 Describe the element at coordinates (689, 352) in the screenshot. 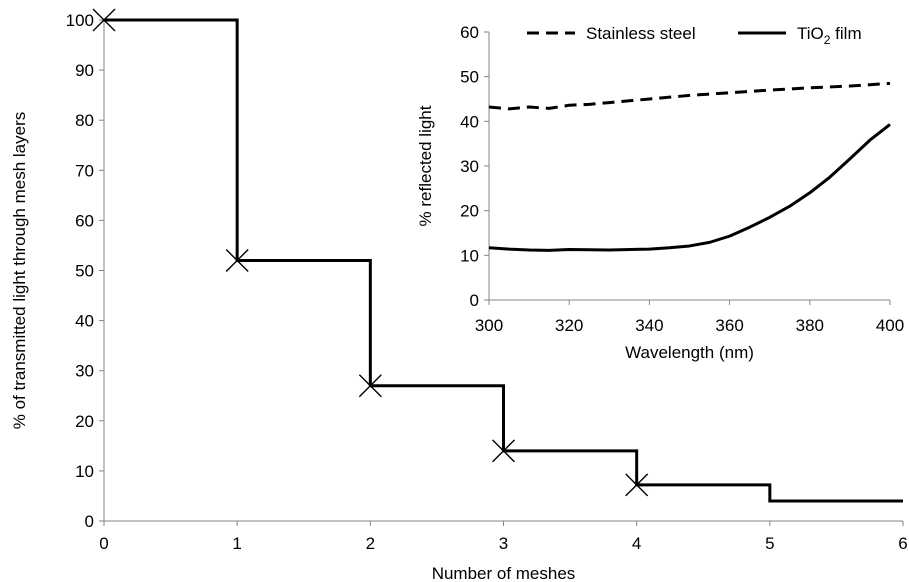

I see `inset-x-axis-title: Wavelength (nm)` at that location.